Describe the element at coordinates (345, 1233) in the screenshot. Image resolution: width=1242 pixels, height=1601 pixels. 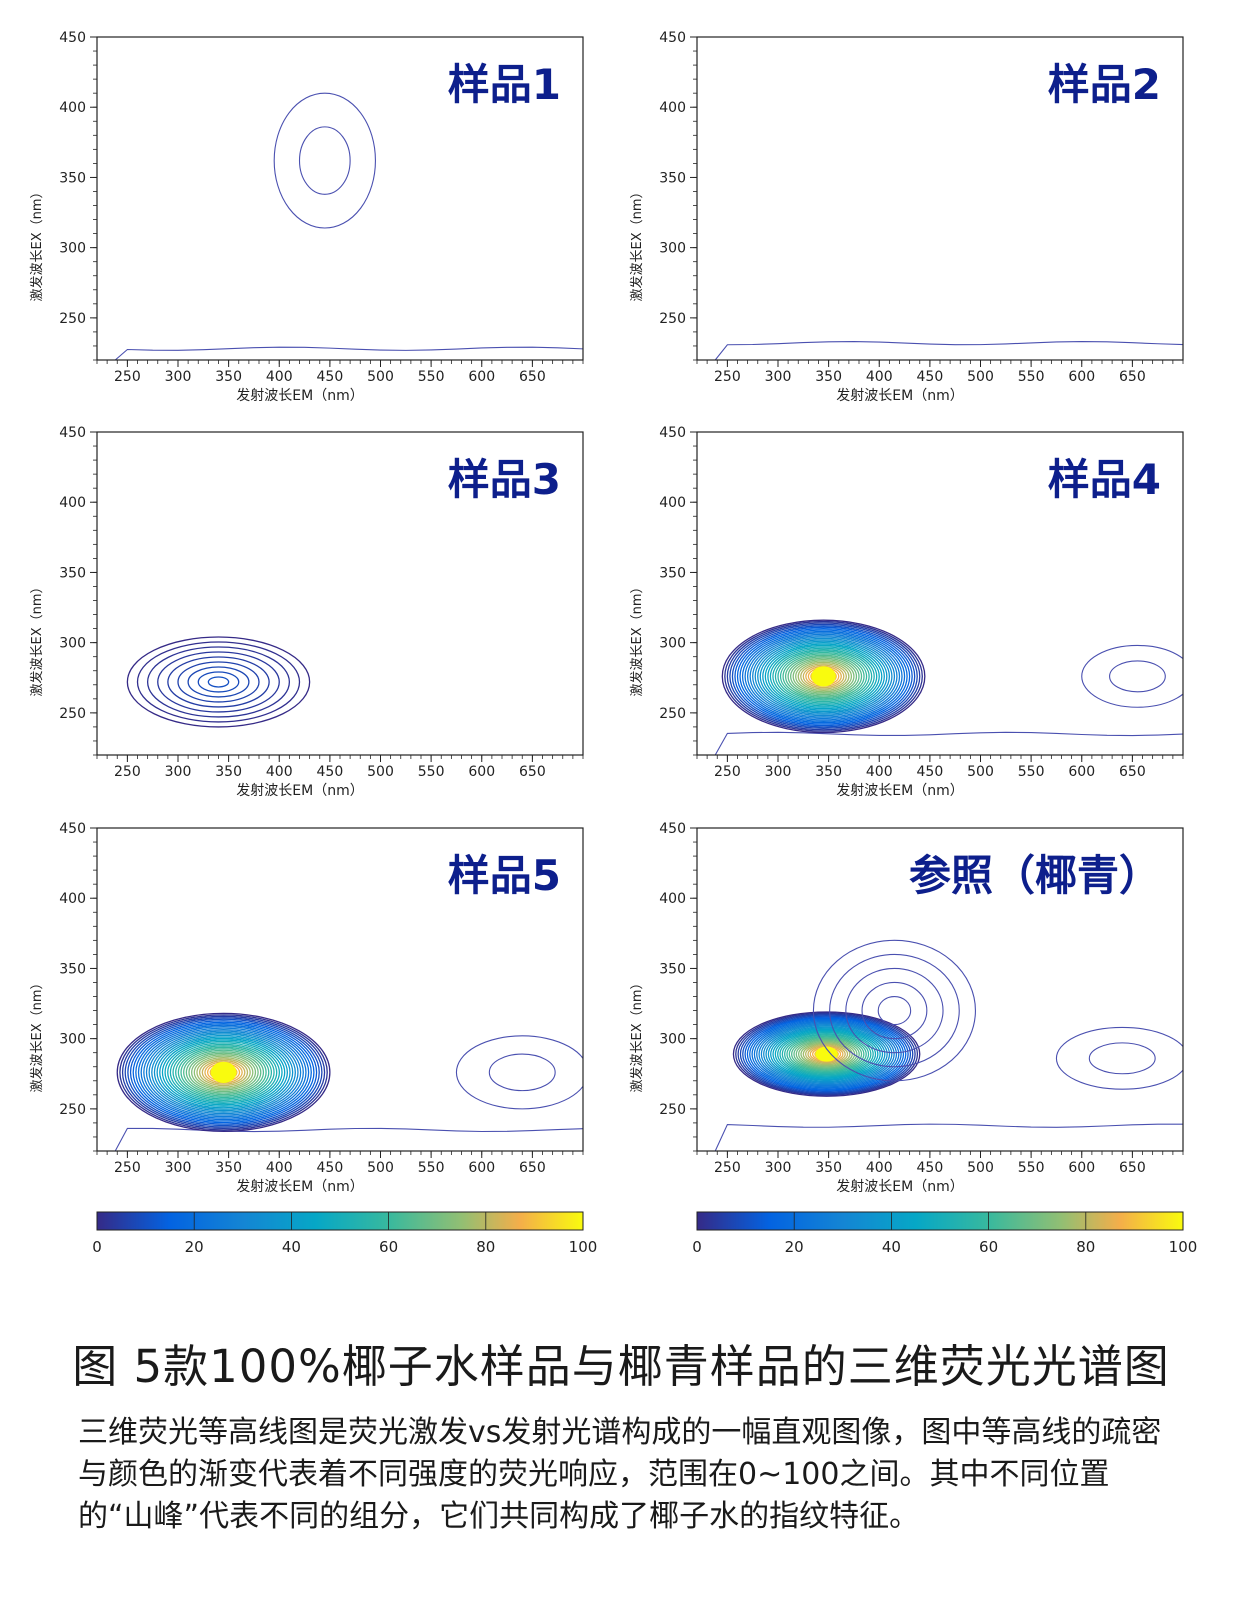
I see `colorbar-1: 0 20 40 60 80 100` at that location.